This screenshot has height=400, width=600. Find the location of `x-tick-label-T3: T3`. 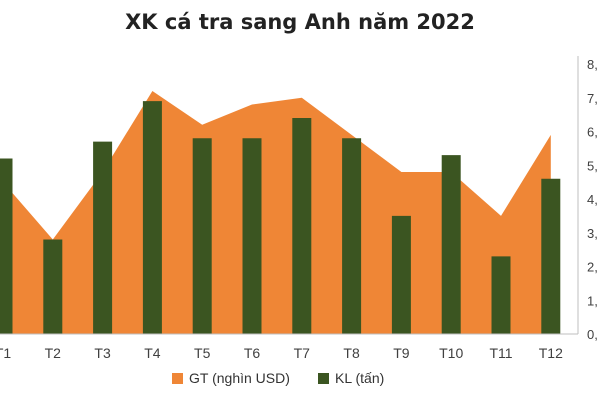

x-tick-label-T3: T3 is located at coordinates (102, 353).